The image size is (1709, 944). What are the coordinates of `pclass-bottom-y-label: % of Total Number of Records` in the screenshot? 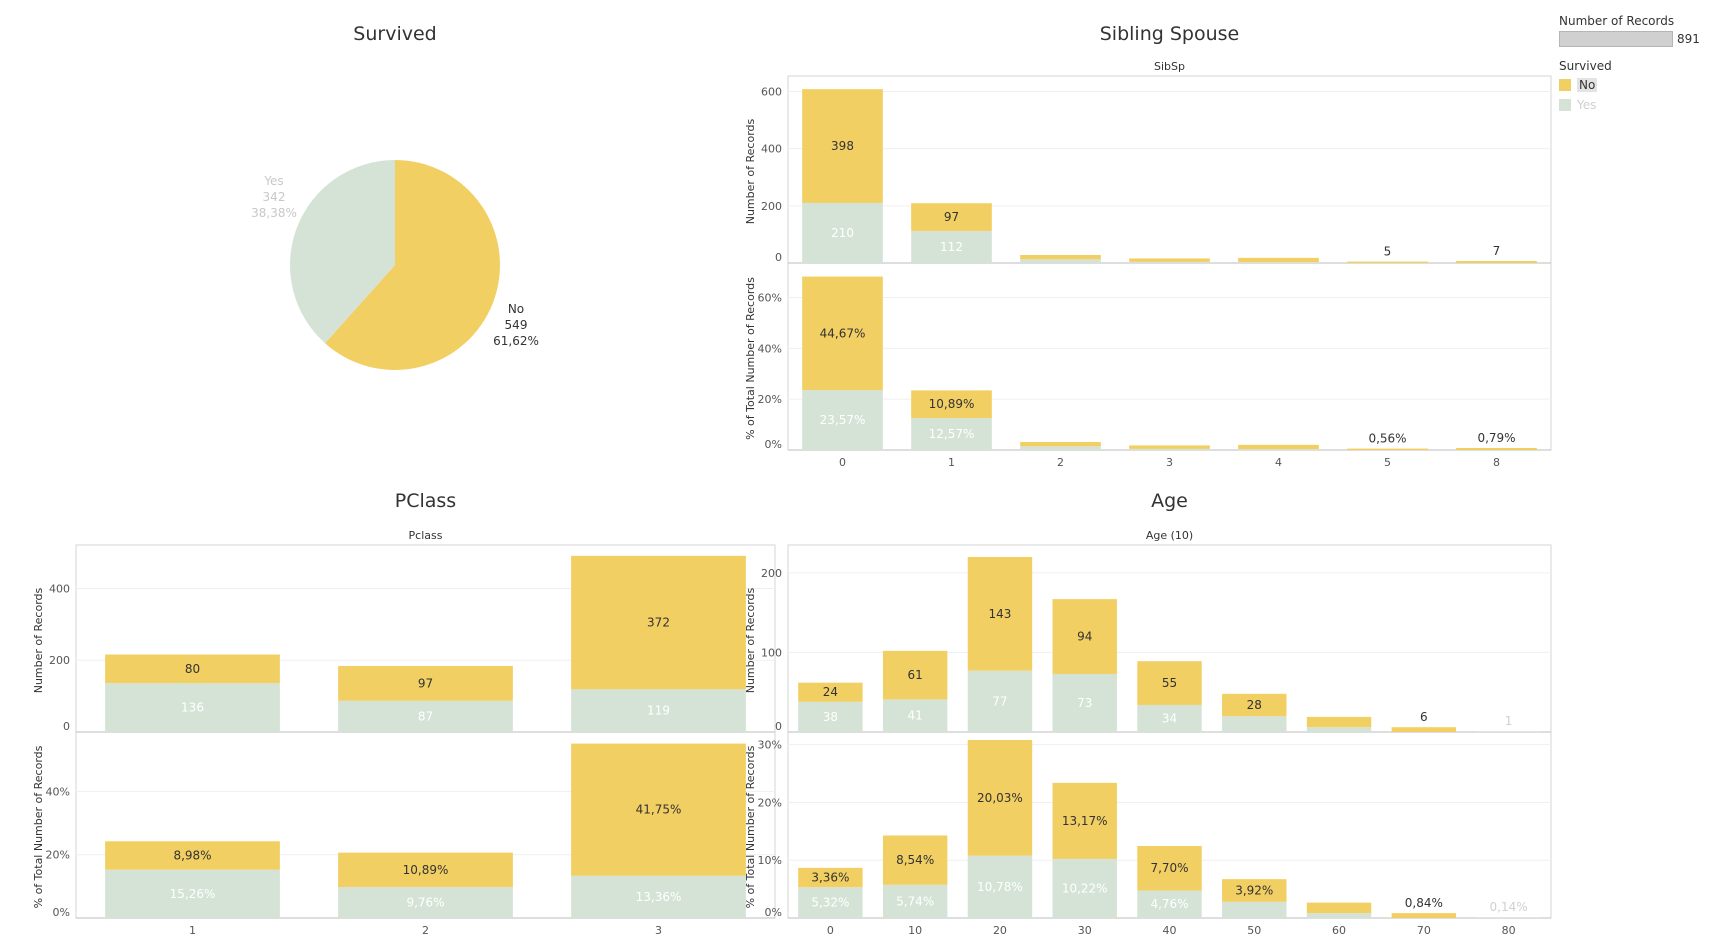 It's located at (38, 826).